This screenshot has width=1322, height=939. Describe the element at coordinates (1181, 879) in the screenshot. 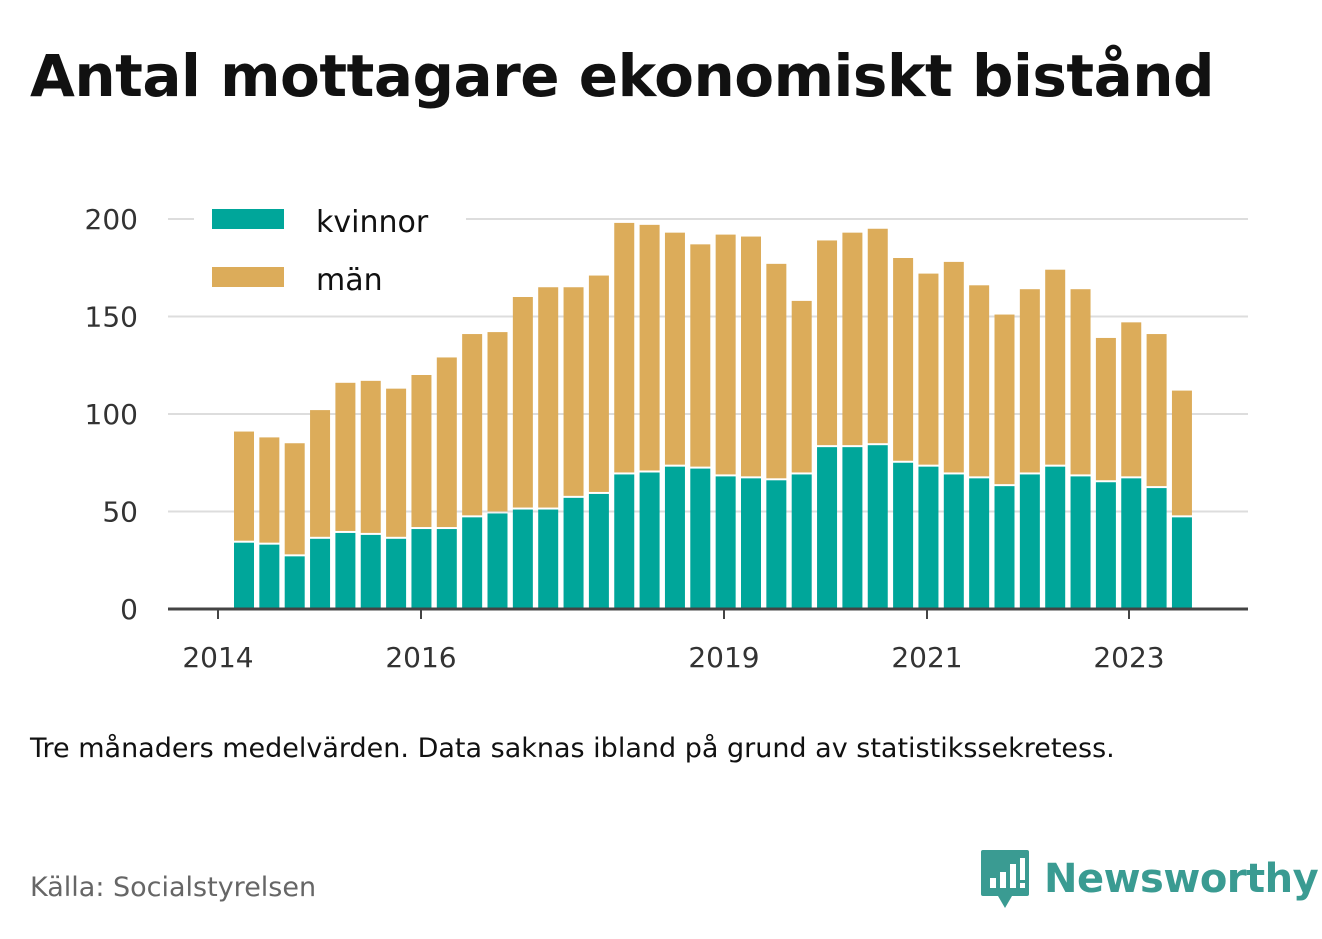

I see `brand-name: Newsworthy` at that location.